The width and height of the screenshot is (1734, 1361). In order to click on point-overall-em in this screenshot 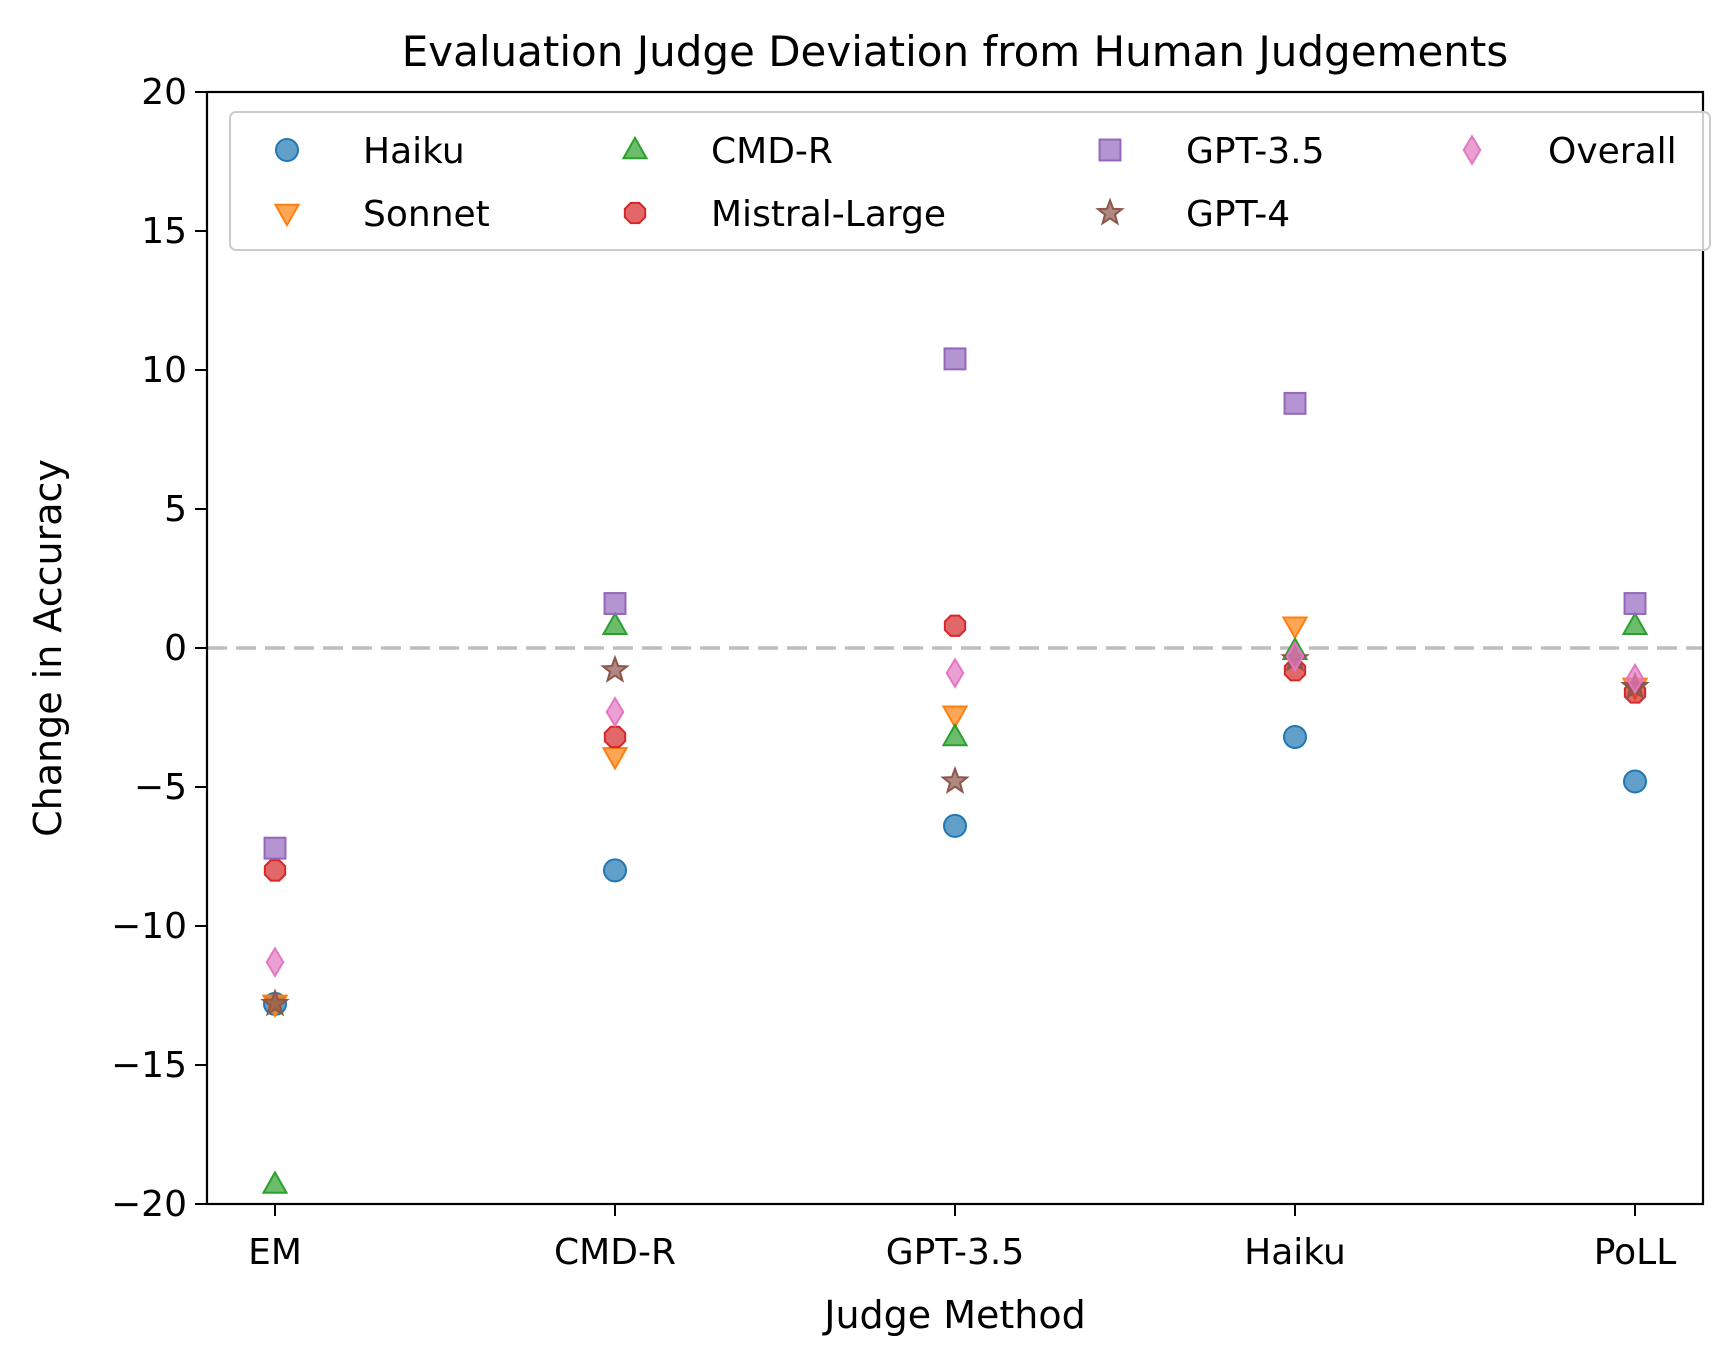, I will do `click(275, 962)`.